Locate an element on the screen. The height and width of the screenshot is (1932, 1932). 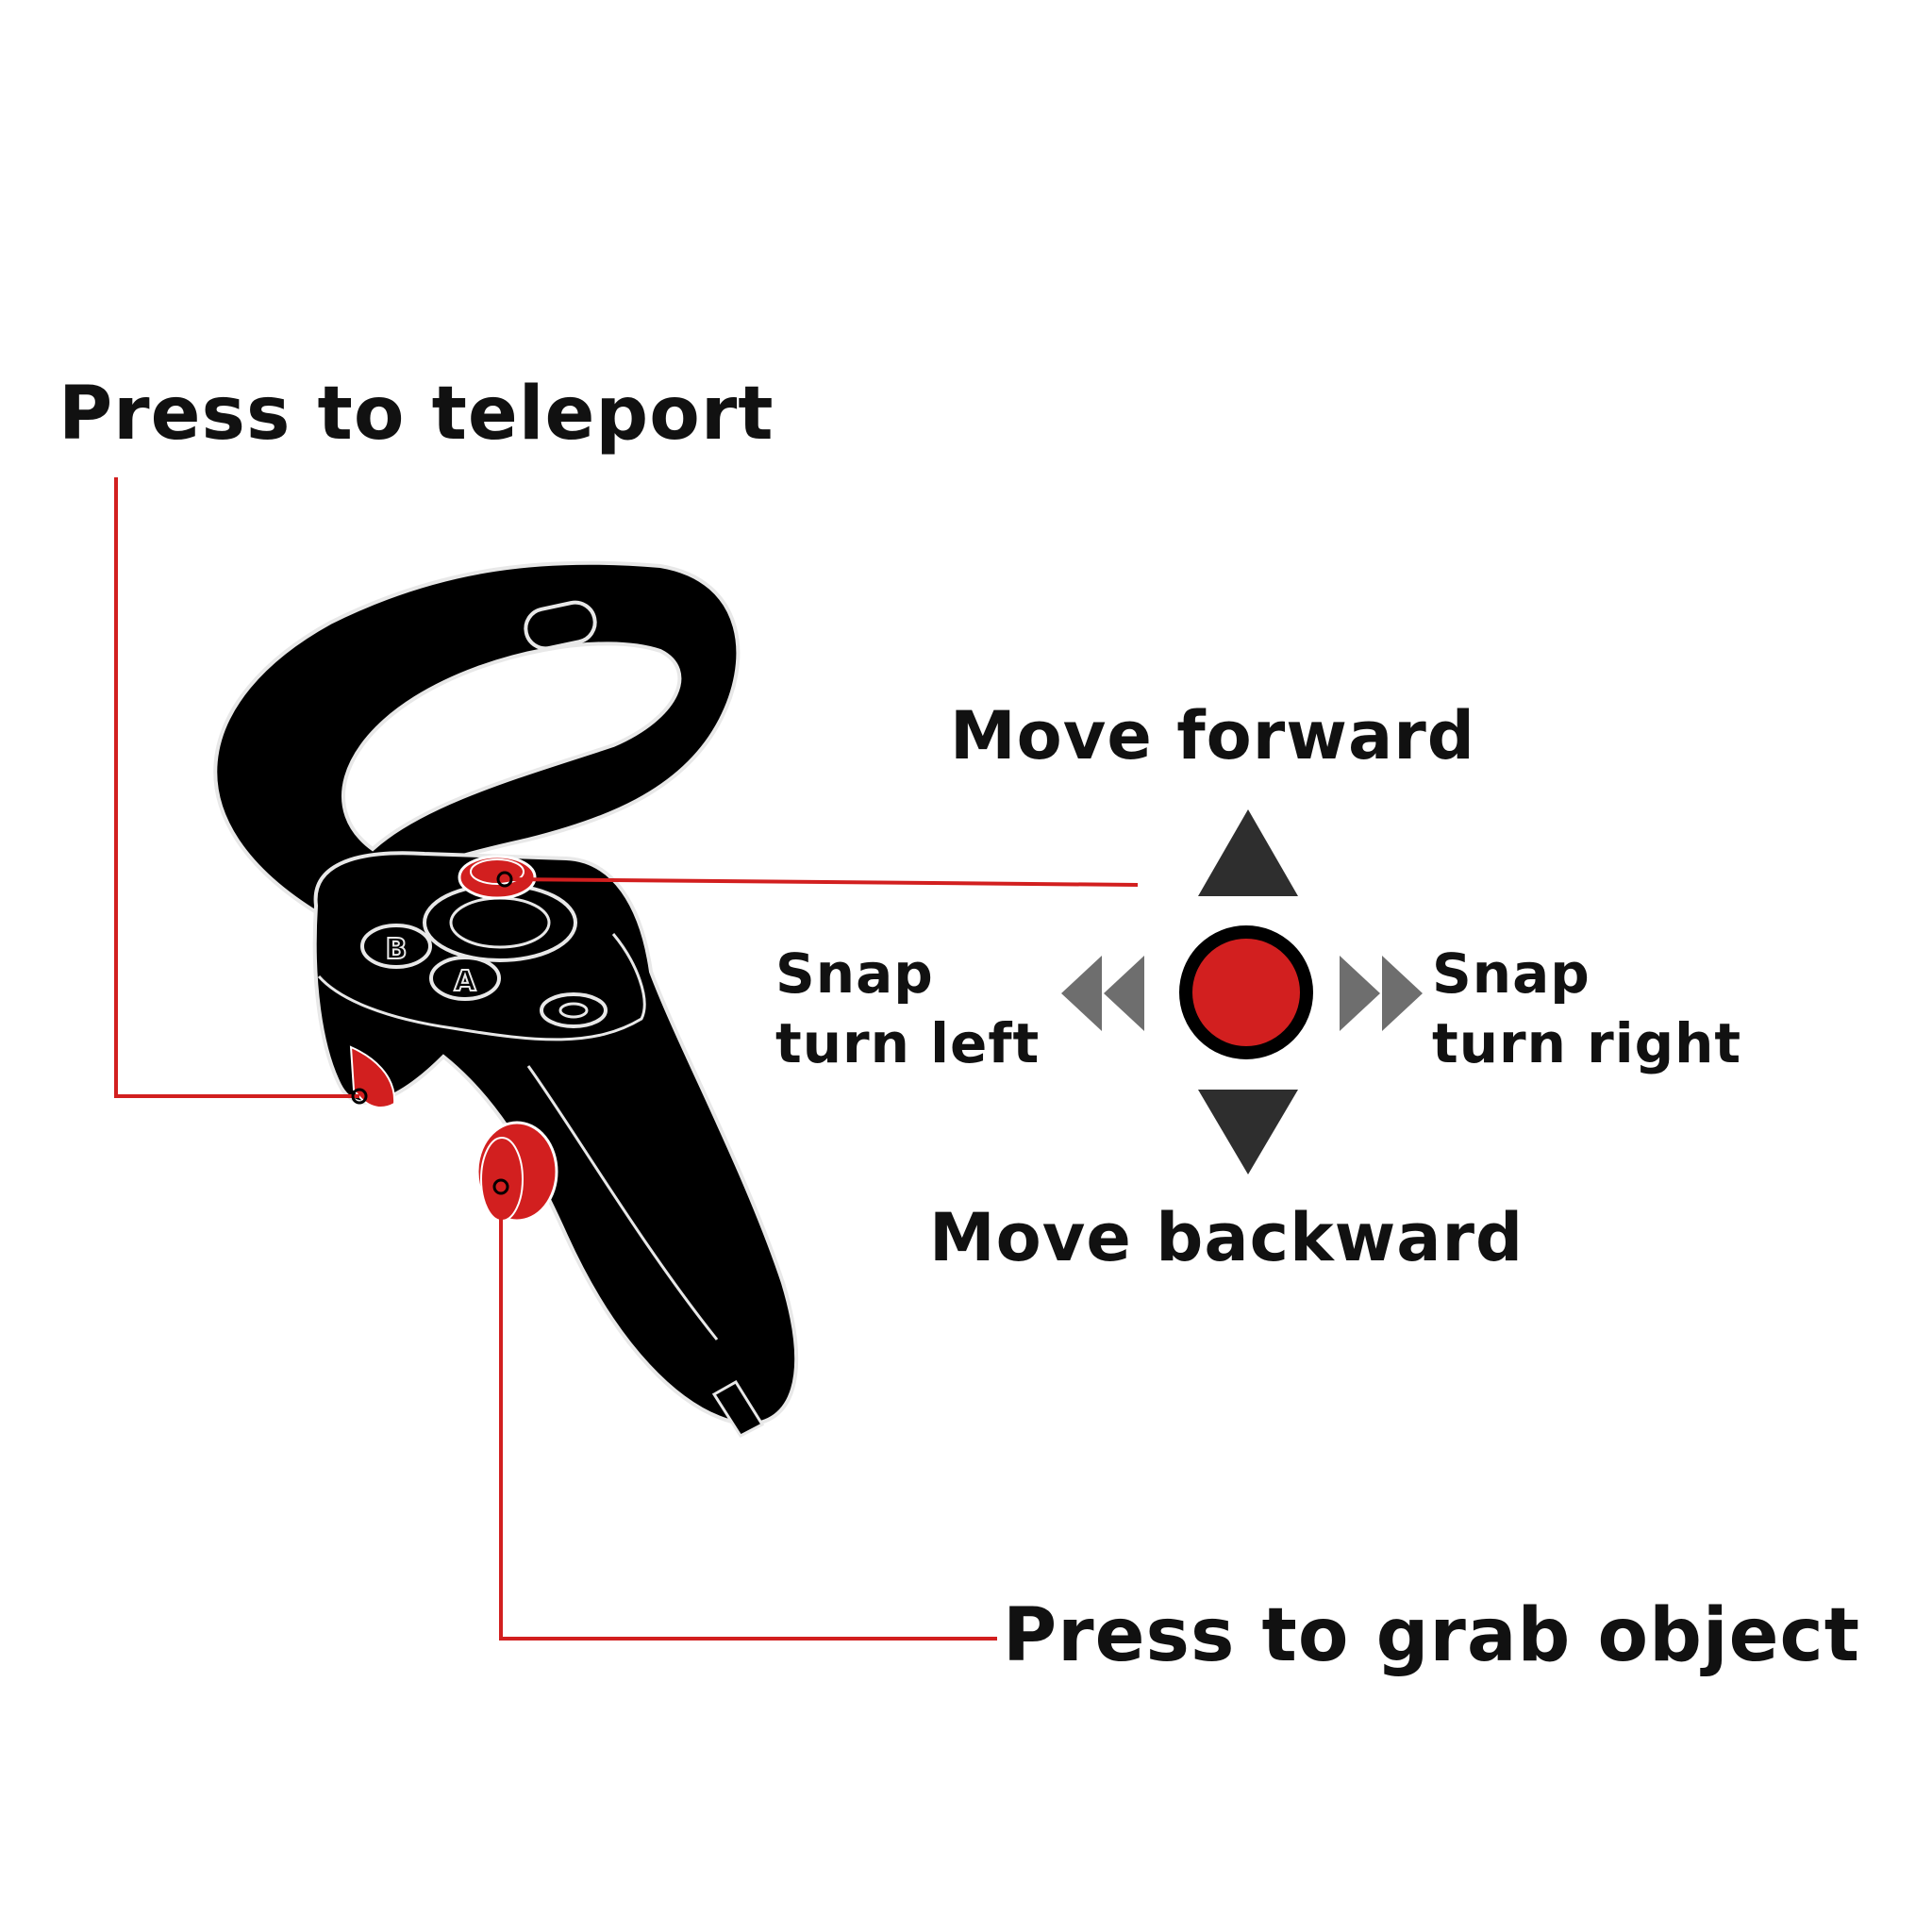
teleport-label: Press to teleport is located at coordinates (416, 415).